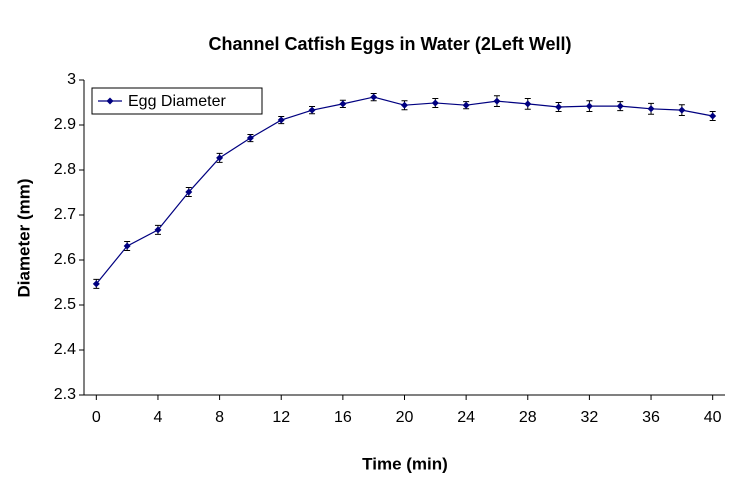  Describe the element at coordinates (65, 214) in the screenshot. I see `y-tick-label: 2.7` at that location.